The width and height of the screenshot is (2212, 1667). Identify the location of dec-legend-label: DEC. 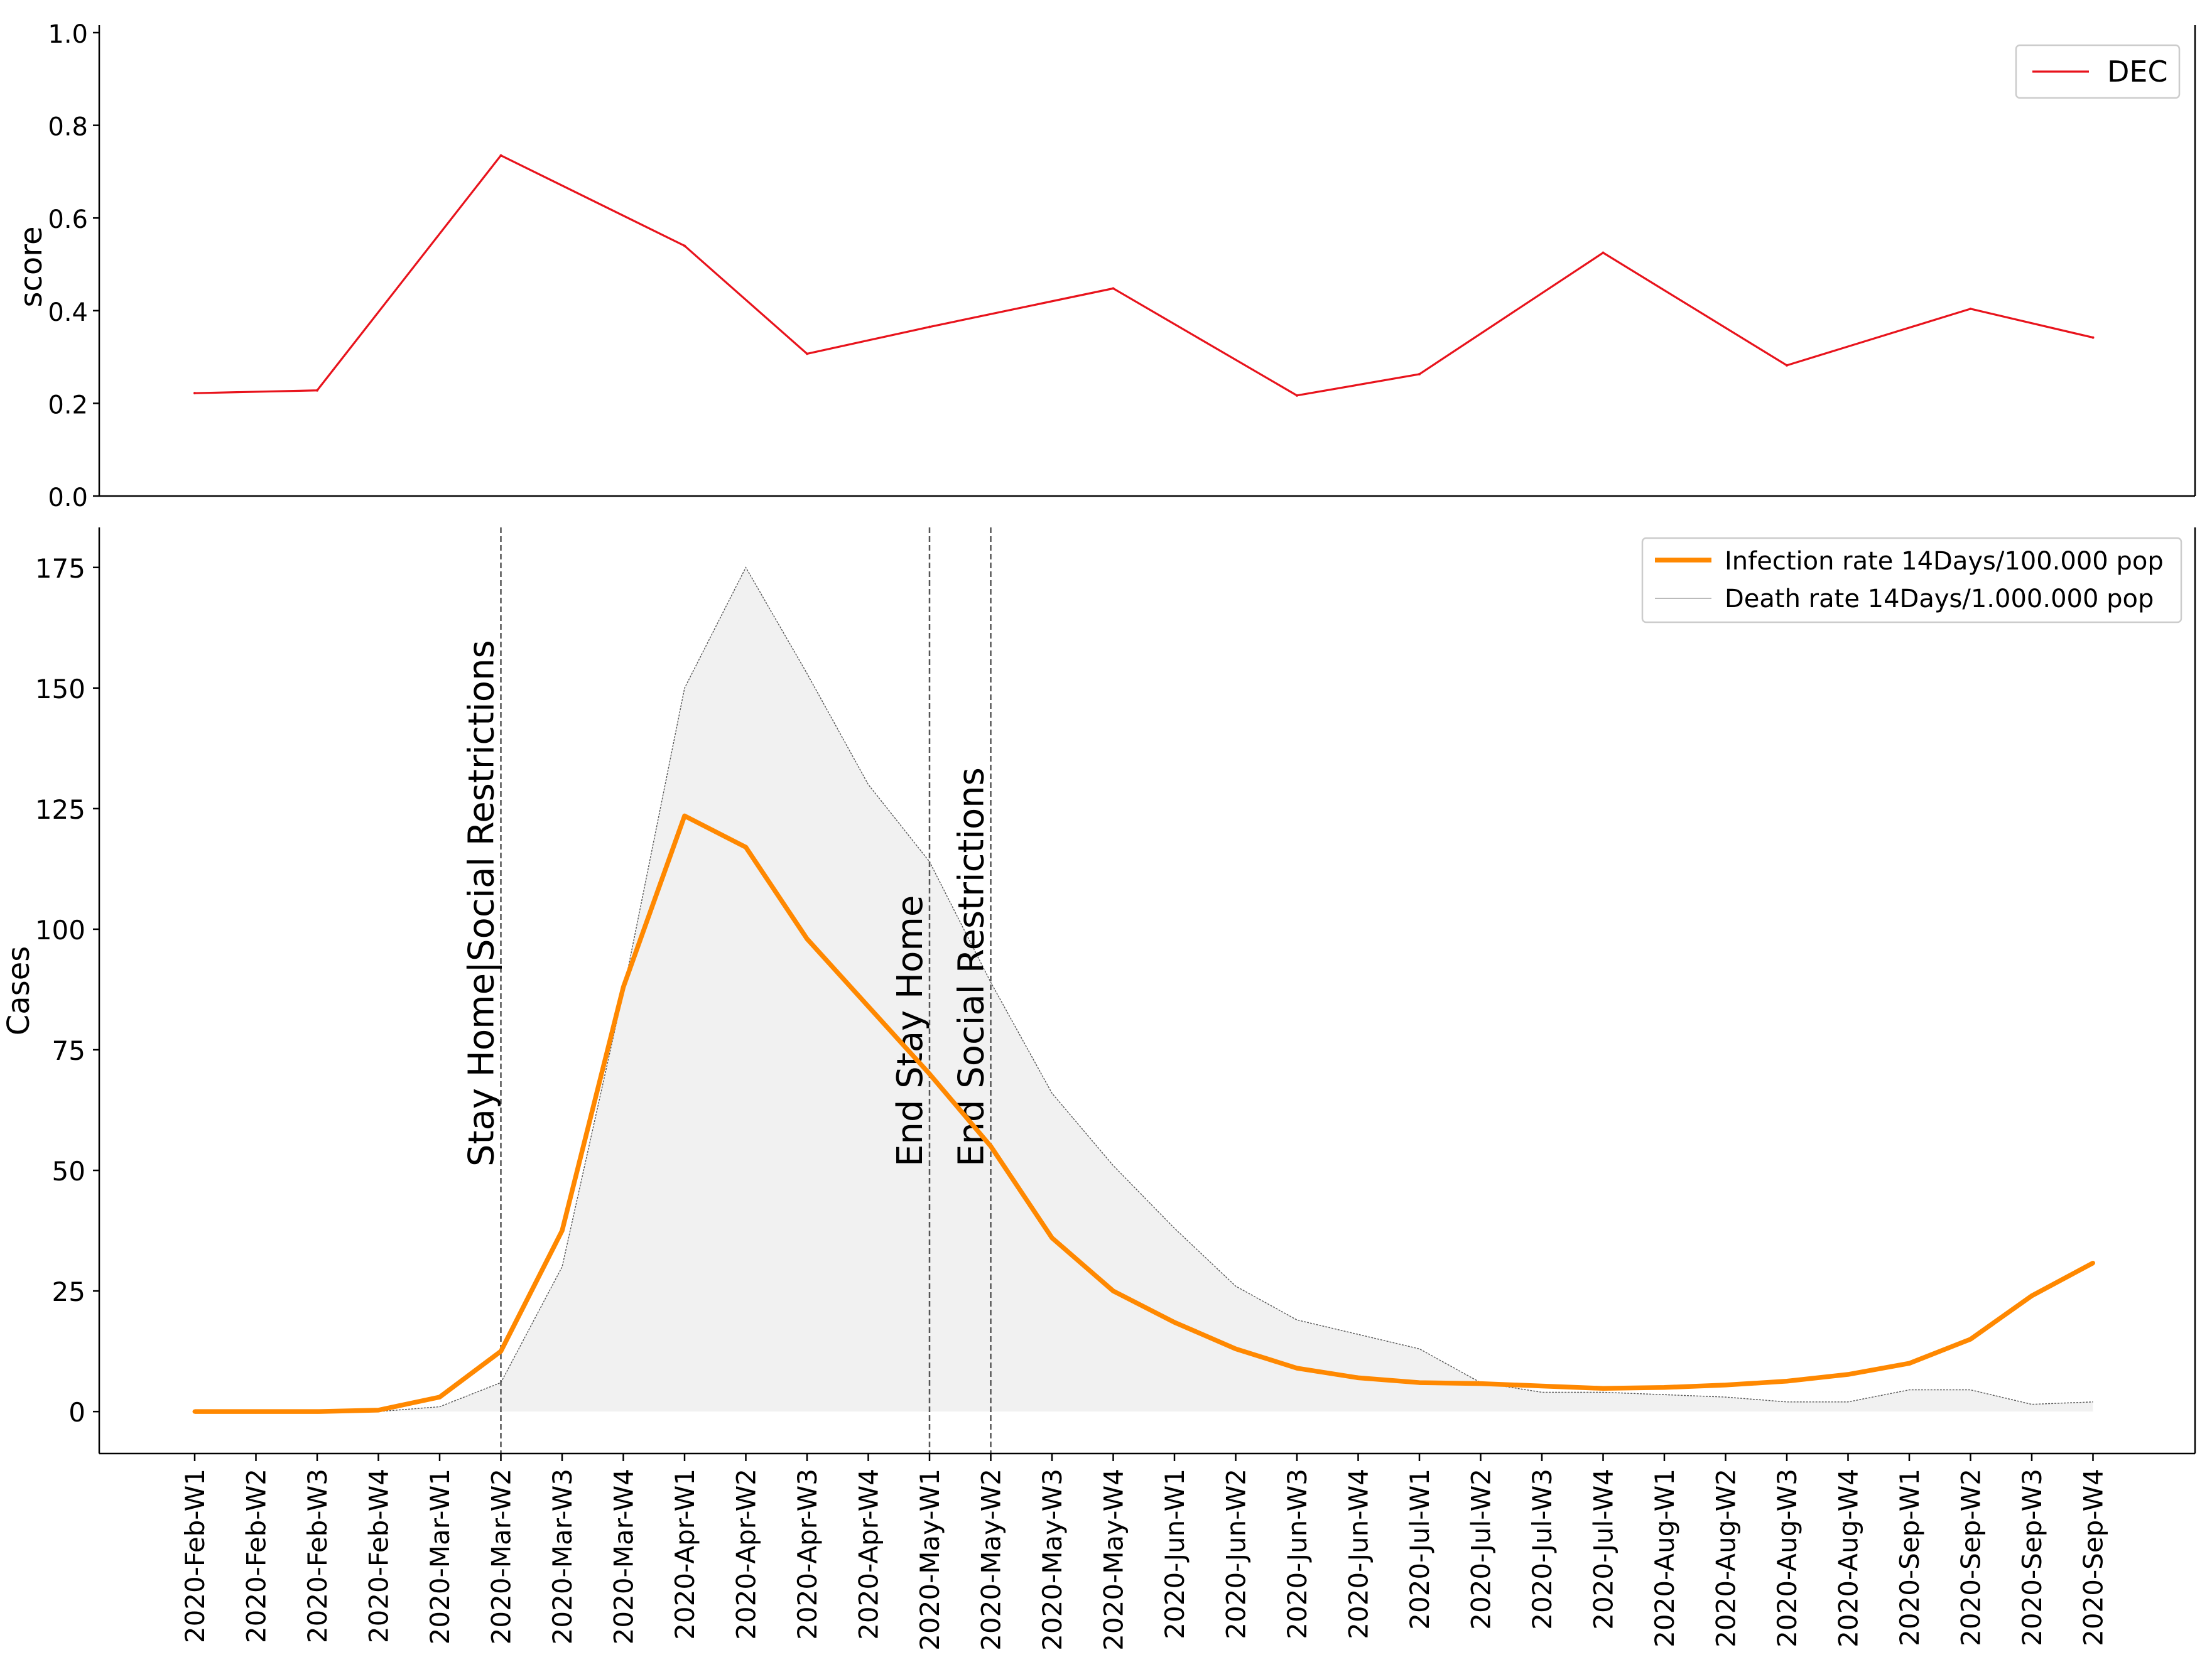
(2138, 72).